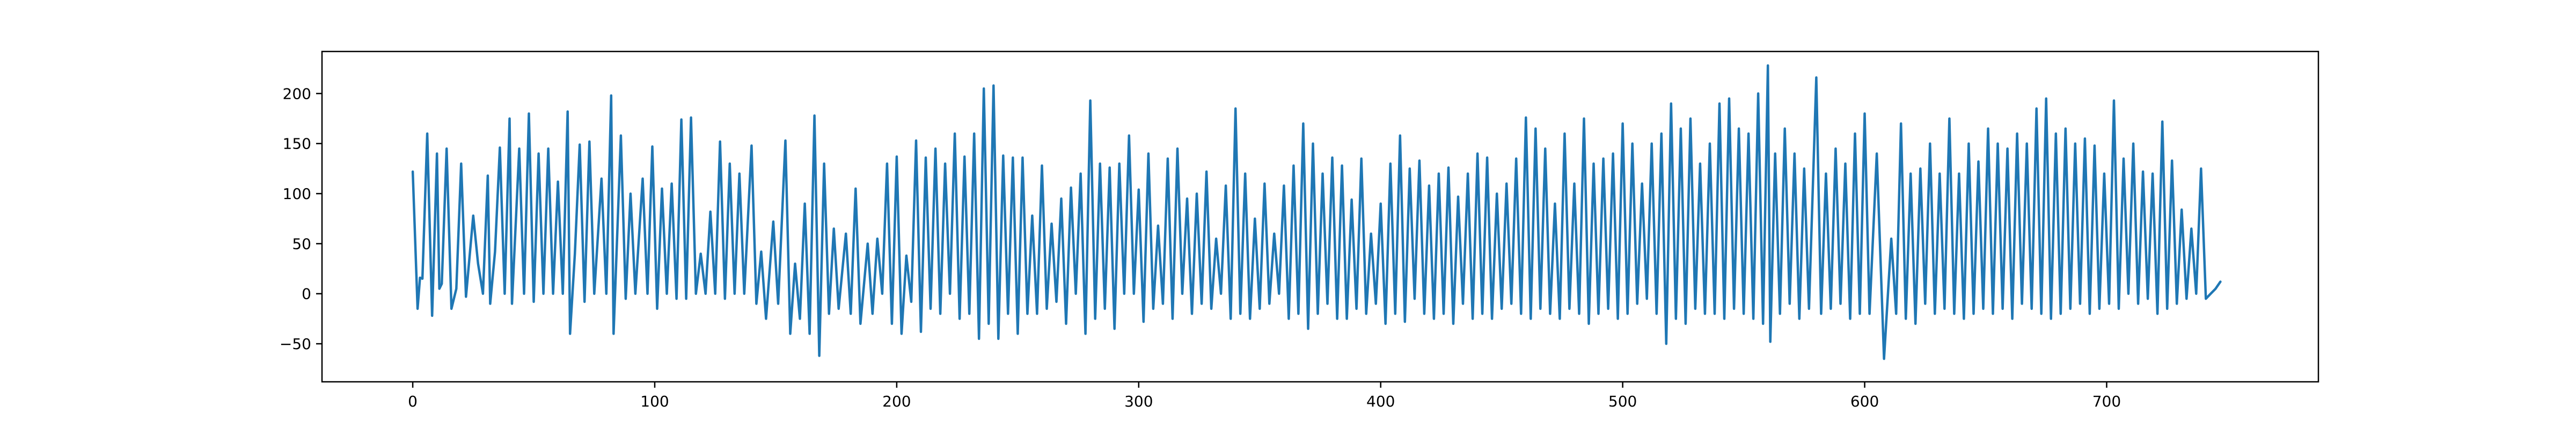 The width and height of the screenshot is (2576, 429). What do you see at coordinates (1380, 401) in the screenshot?
I see `x-tick-label: 400` at bounding box center [1380, 401].